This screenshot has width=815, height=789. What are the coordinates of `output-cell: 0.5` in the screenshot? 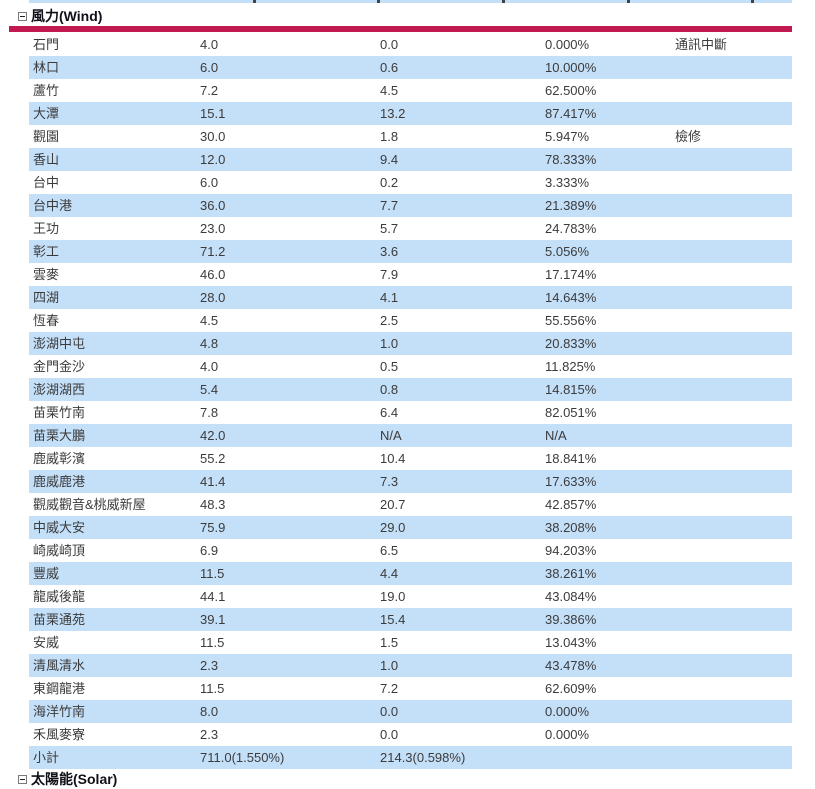 It's located at (389, 366).